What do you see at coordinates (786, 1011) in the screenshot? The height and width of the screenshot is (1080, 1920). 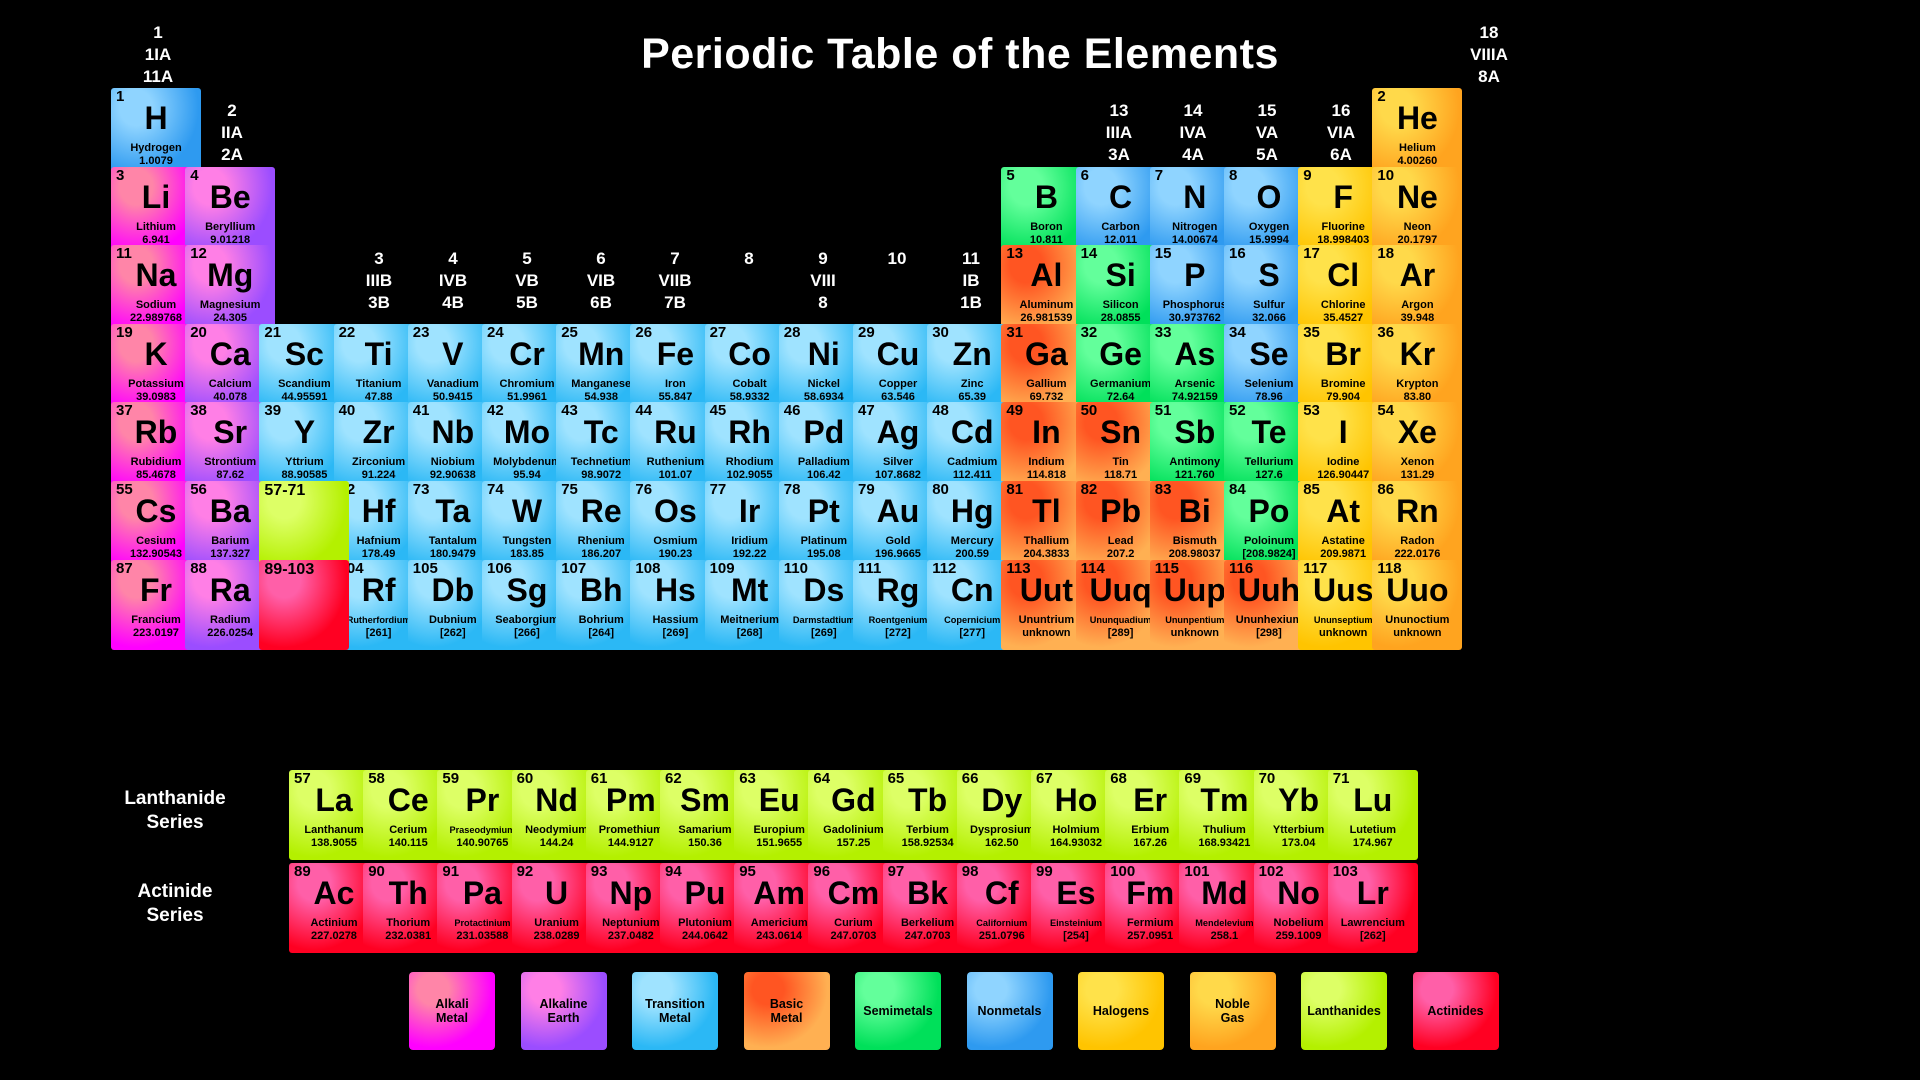 I see `legend-item-basic-metal: Basic Metal` at bounding box center [786, 1011].